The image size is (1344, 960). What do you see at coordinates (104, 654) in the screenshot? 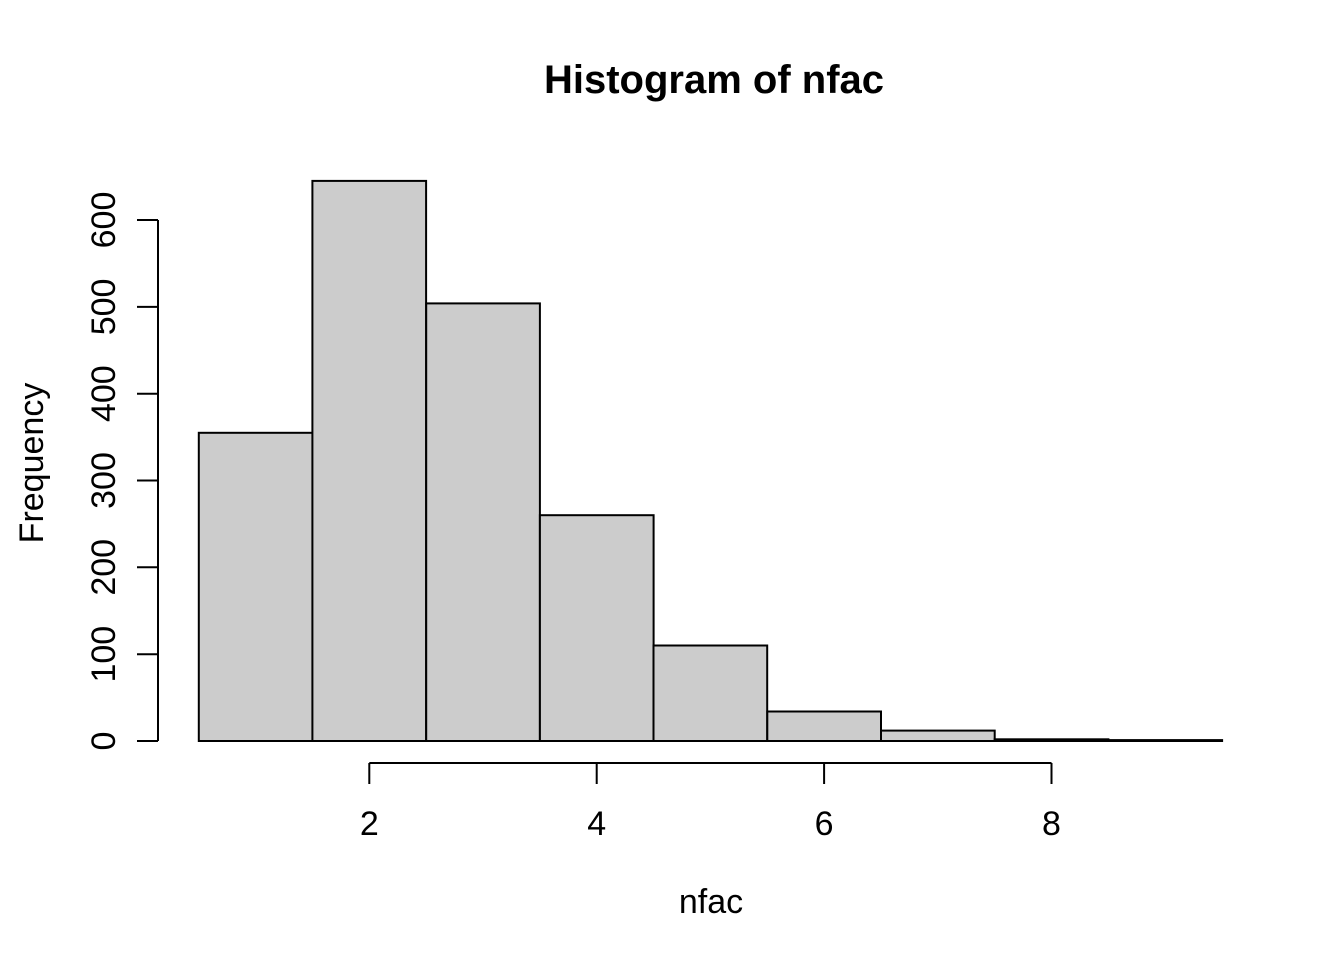
I see `y-tick-label: 100` at bounding box center [104, 654].